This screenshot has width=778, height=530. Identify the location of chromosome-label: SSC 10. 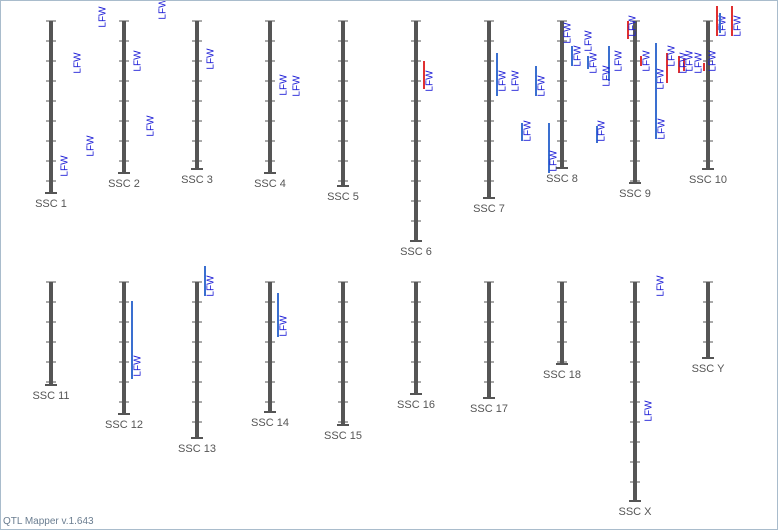
(708, 180).